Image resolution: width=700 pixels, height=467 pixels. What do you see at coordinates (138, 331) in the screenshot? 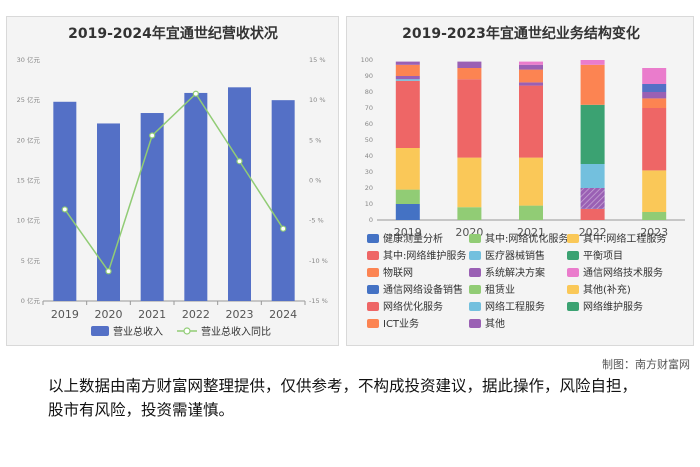
I see `legend-revenue-label: 营业总收入` at bounding box center [138, 331].